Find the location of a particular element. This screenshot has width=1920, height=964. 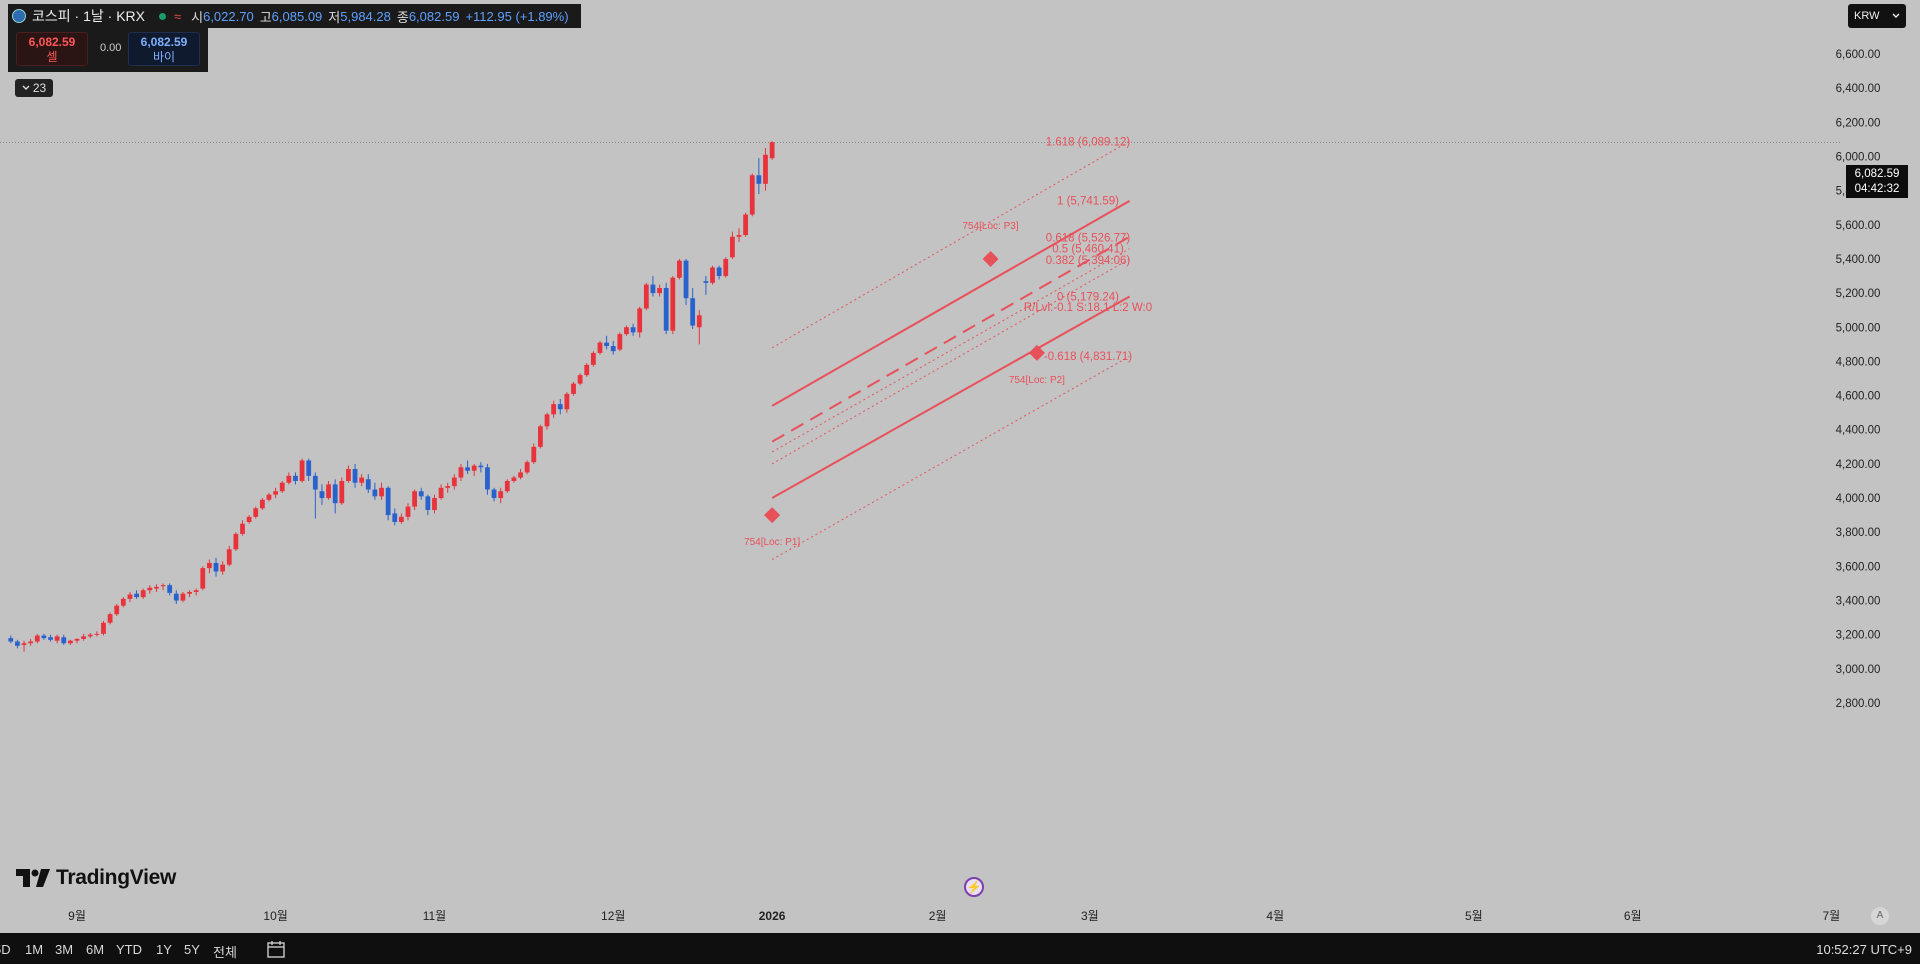

x-tick-label: 10월 is located at coordinates (275, 916).